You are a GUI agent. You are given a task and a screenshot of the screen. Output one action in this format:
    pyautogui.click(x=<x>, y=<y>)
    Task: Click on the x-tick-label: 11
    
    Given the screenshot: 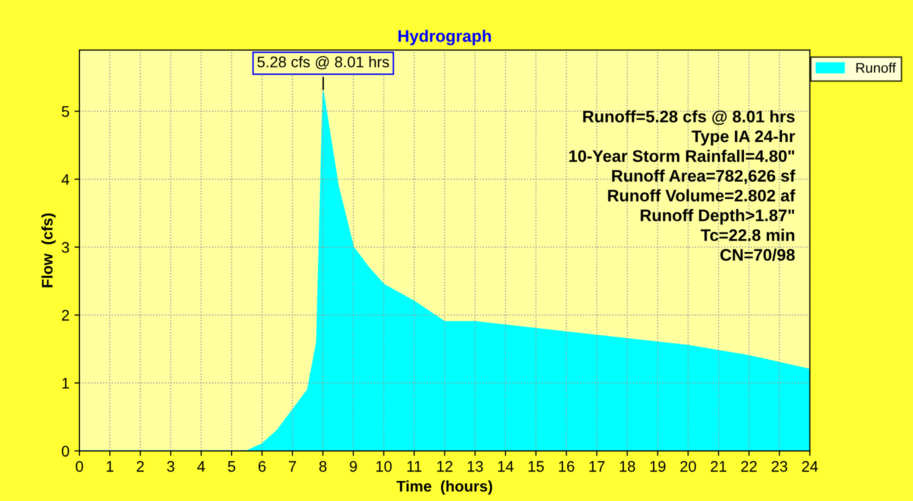 What is the action you would take?
    pyautogui.click(x=414, y=466)
    